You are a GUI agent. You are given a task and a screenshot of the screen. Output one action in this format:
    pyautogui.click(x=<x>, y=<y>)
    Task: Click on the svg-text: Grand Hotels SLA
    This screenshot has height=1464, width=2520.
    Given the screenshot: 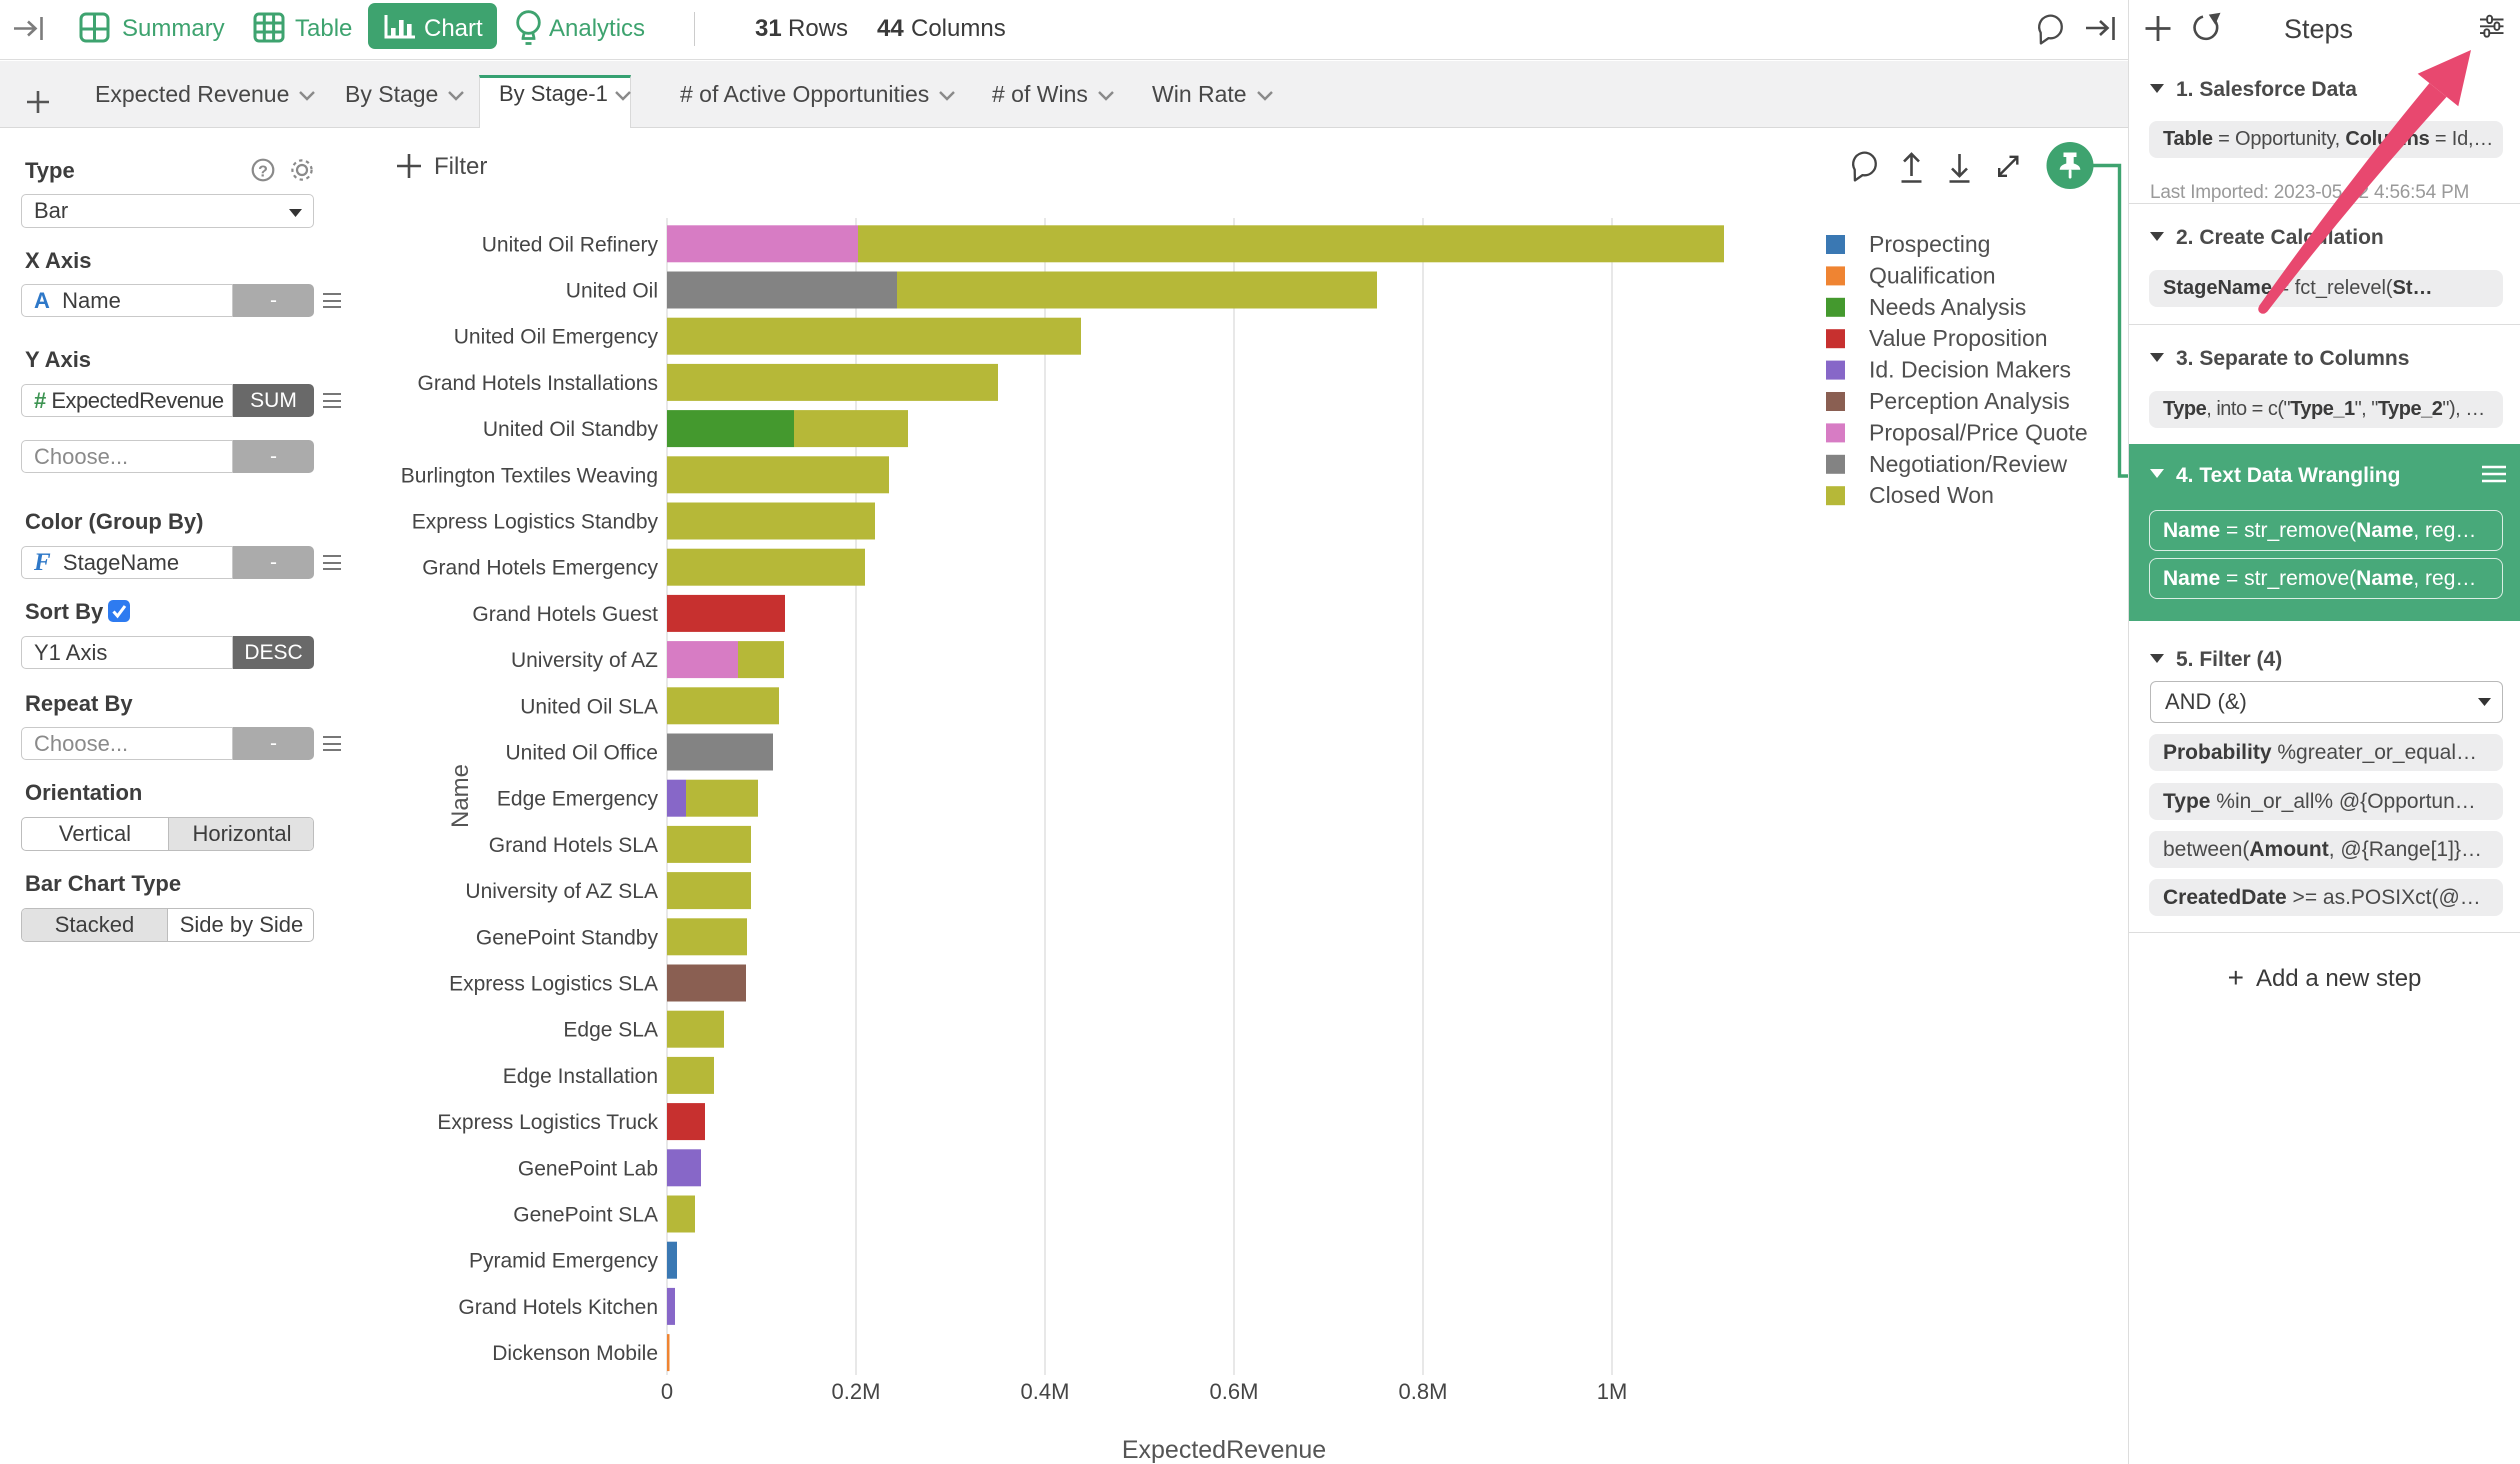 What is the action you would take?
    pyautogui.click(x=573, y=845)
    